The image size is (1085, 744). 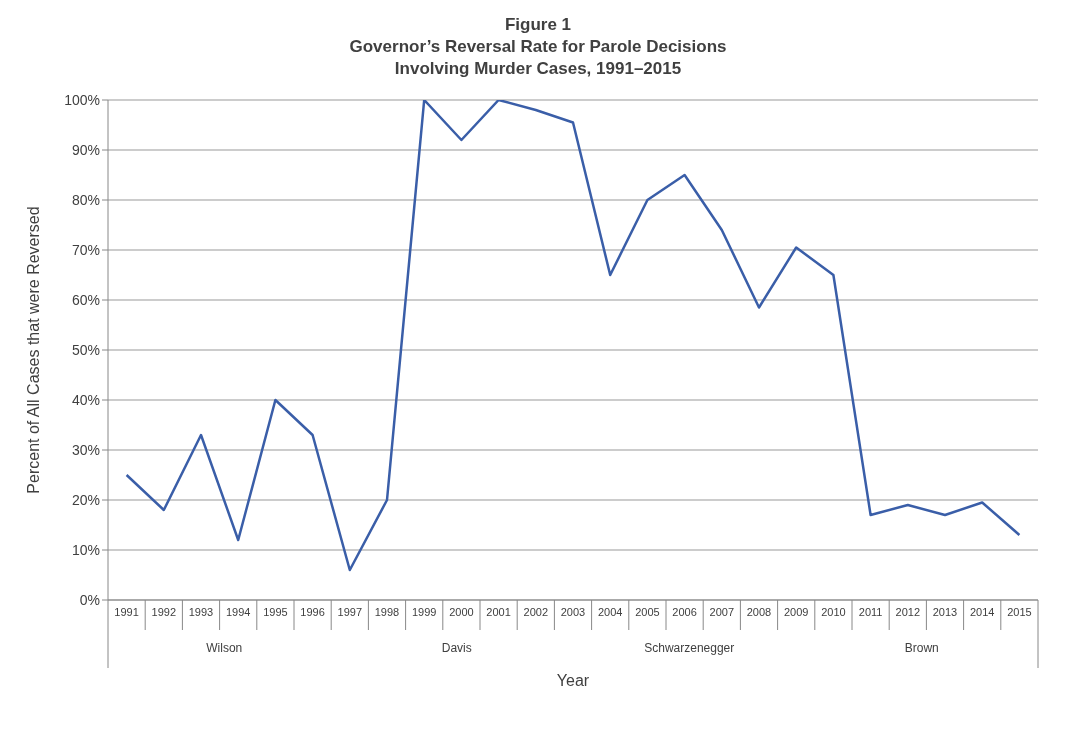 What do you see at coordinates (350, 611) in the screenshot?
I see `x-tick-label: 1997` at bounding box center [350, 611].